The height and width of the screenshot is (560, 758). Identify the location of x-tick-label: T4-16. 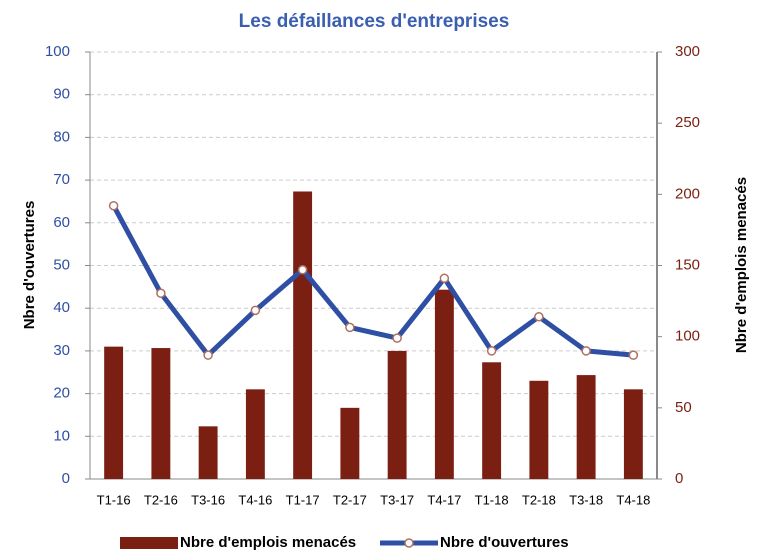
(255, 499).